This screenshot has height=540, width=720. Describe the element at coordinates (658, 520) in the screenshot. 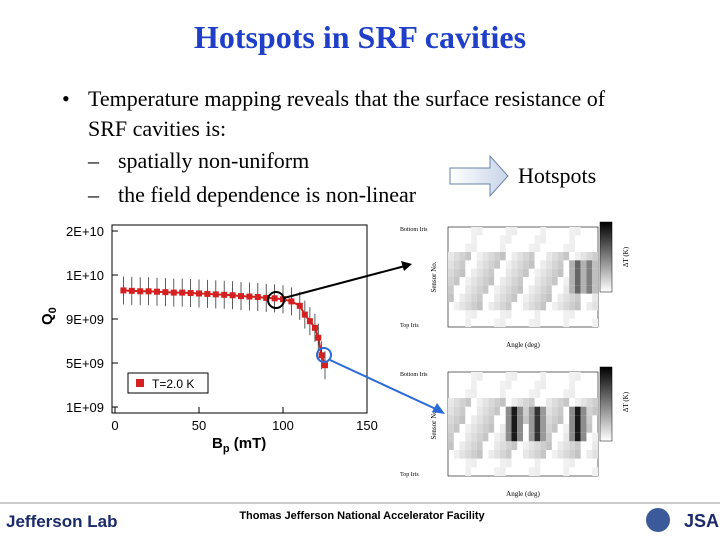

I see `logo` at that location.